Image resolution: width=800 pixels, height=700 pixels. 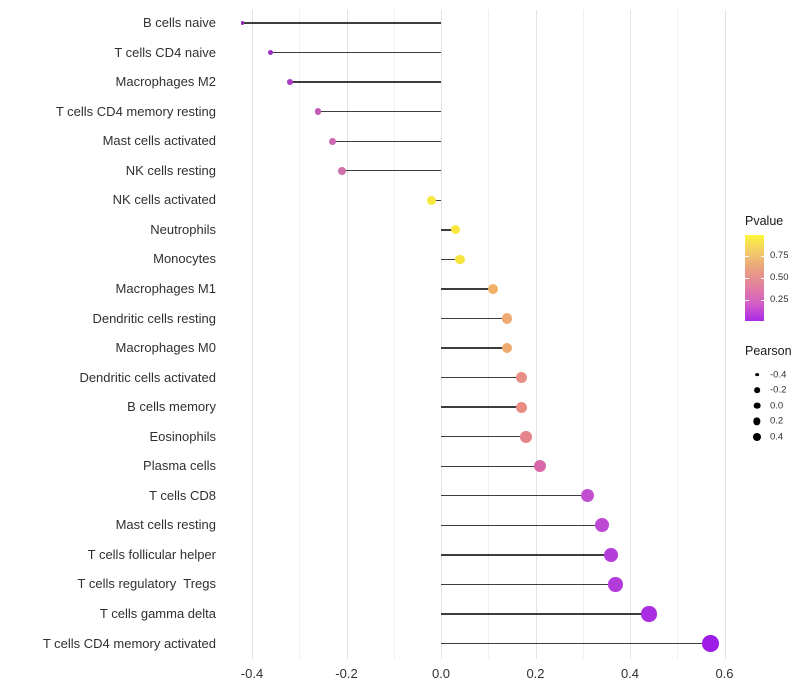 What do you see at coordinates (159, 141) in the screenshot?
I see `category-label: Mast cells activated` at bounding box center [159, 141].